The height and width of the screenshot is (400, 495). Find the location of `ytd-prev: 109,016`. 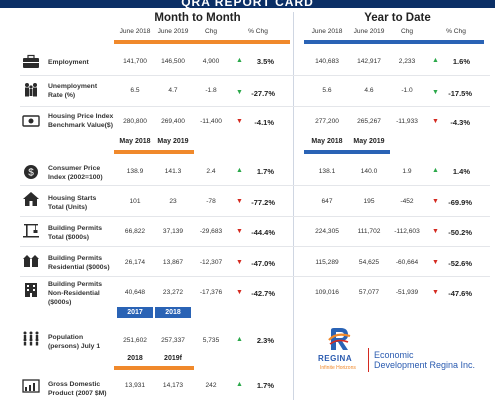

ytd-prev: 109,016 is located at coordinates (327, 292).